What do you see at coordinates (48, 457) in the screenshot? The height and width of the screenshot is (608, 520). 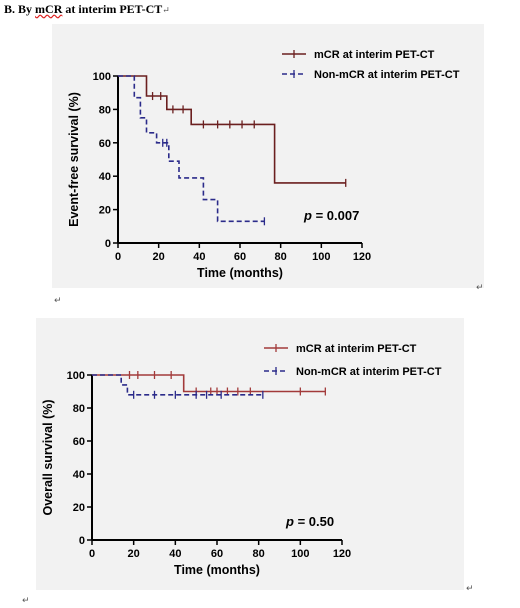 I see `y-axis-label: Overall survival (%)` at bounding box center [48, 457].